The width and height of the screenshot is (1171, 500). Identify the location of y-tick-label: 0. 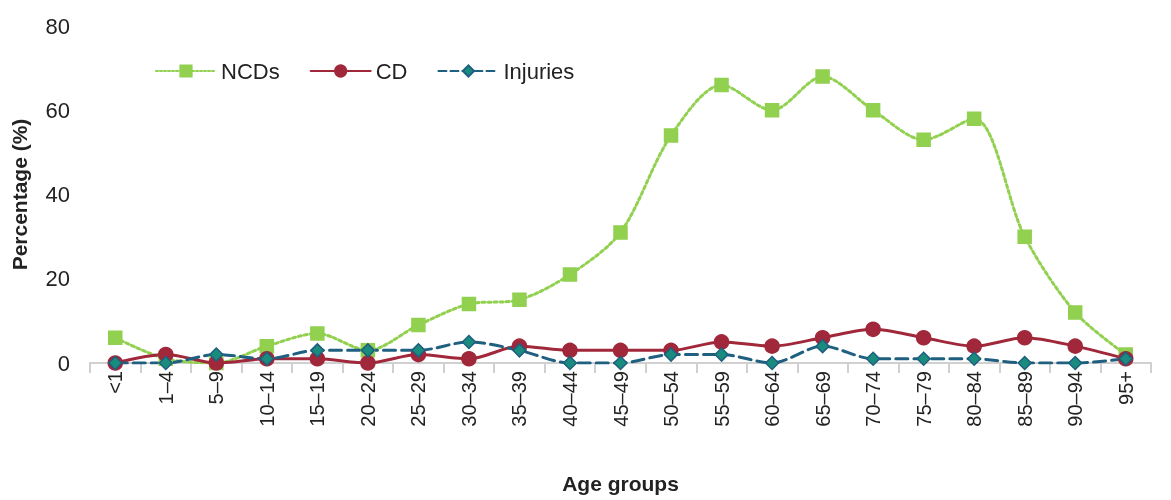
(63, 363).